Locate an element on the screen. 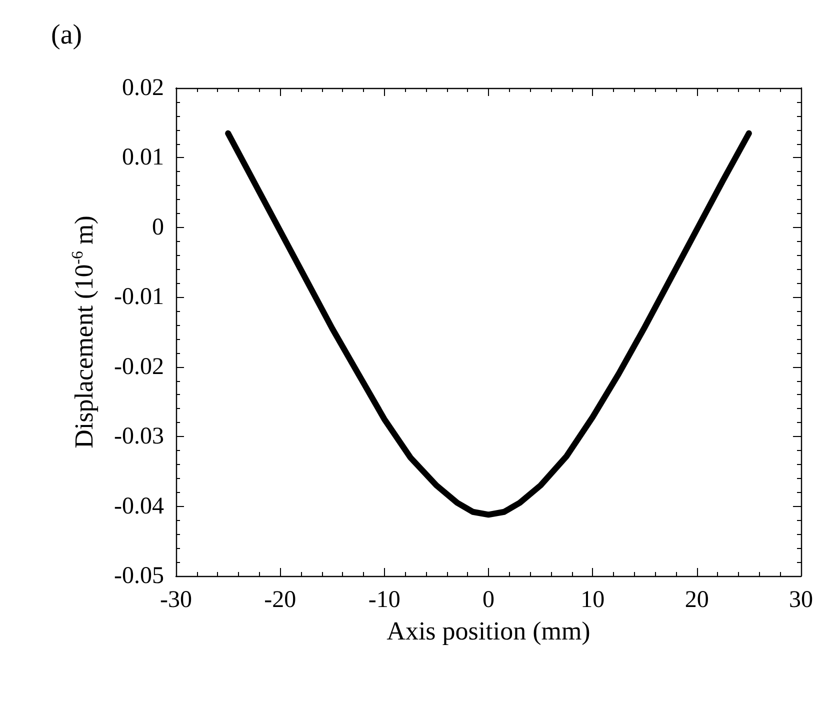  y-tick-label: 0.01 is located at coordinates (143, 157).